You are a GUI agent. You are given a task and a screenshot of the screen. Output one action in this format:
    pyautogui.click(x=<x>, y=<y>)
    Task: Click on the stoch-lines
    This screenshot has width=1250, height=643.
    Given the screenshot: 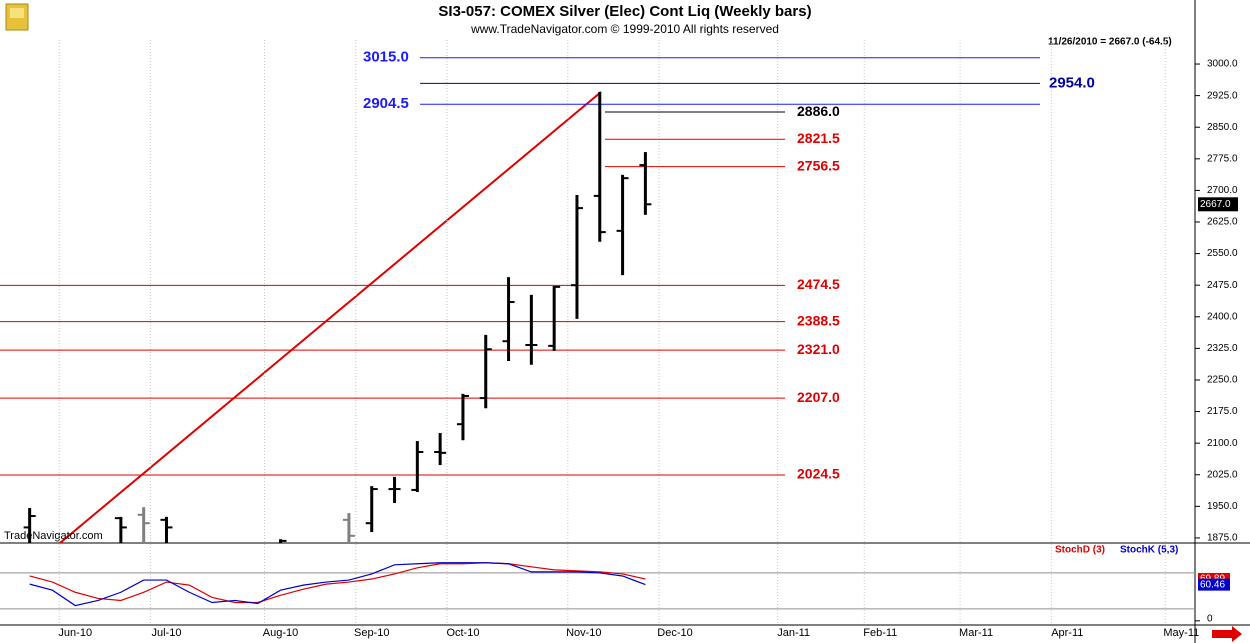 What is the action you would take?
    pyautogui.click(x=337, y=584)
    